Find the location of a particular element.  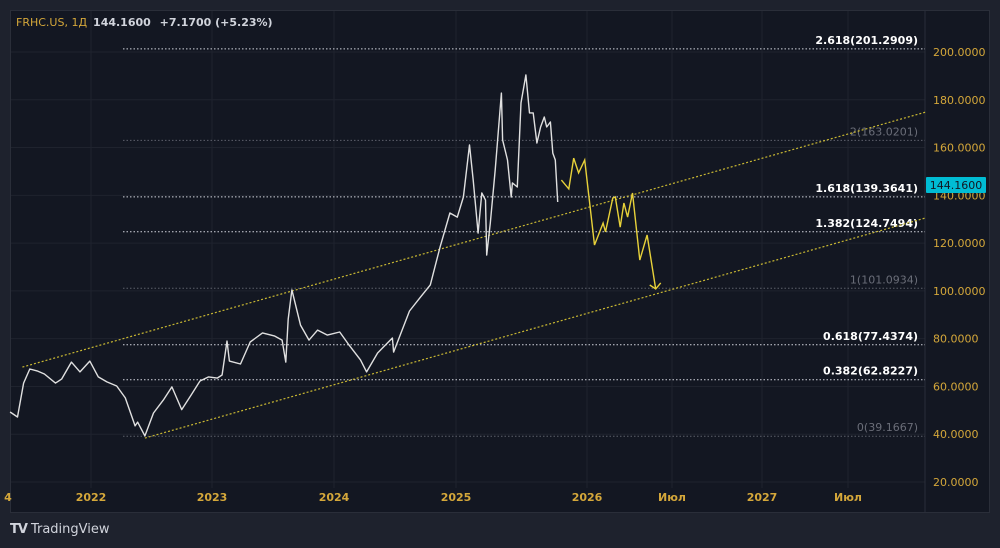

price-tick-label: 100.0000 is located at coordinates (959, 291).